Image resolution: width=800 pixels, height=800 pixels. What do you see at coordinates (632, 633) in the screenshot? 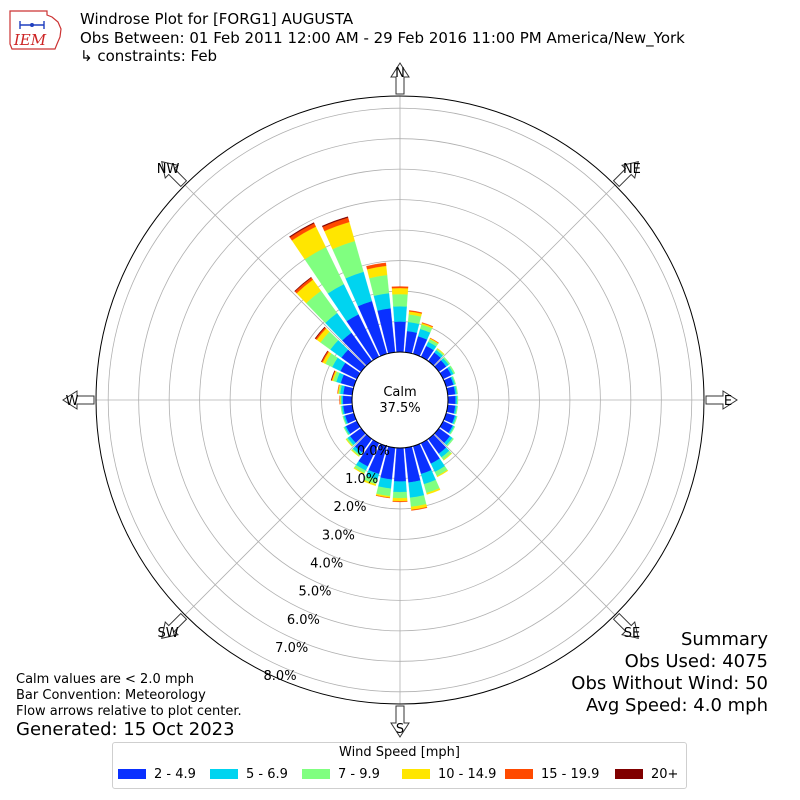
I see `direction-label: SE` at bounding box center [632, 633].